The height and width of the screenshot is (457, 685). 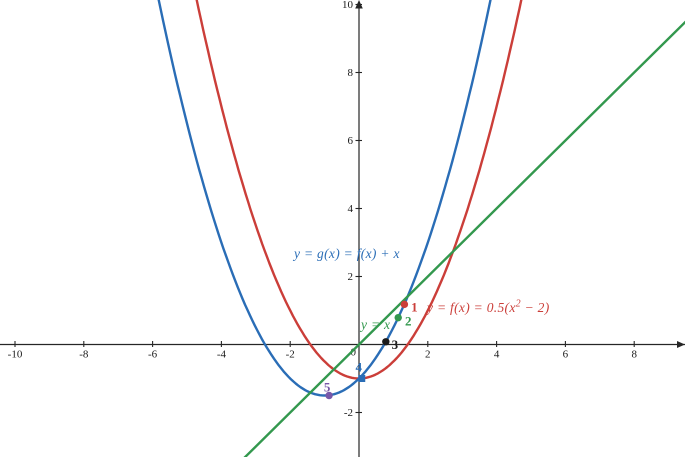 I want to click on x-axis-arrow-icon, so click(x=681, y=344).